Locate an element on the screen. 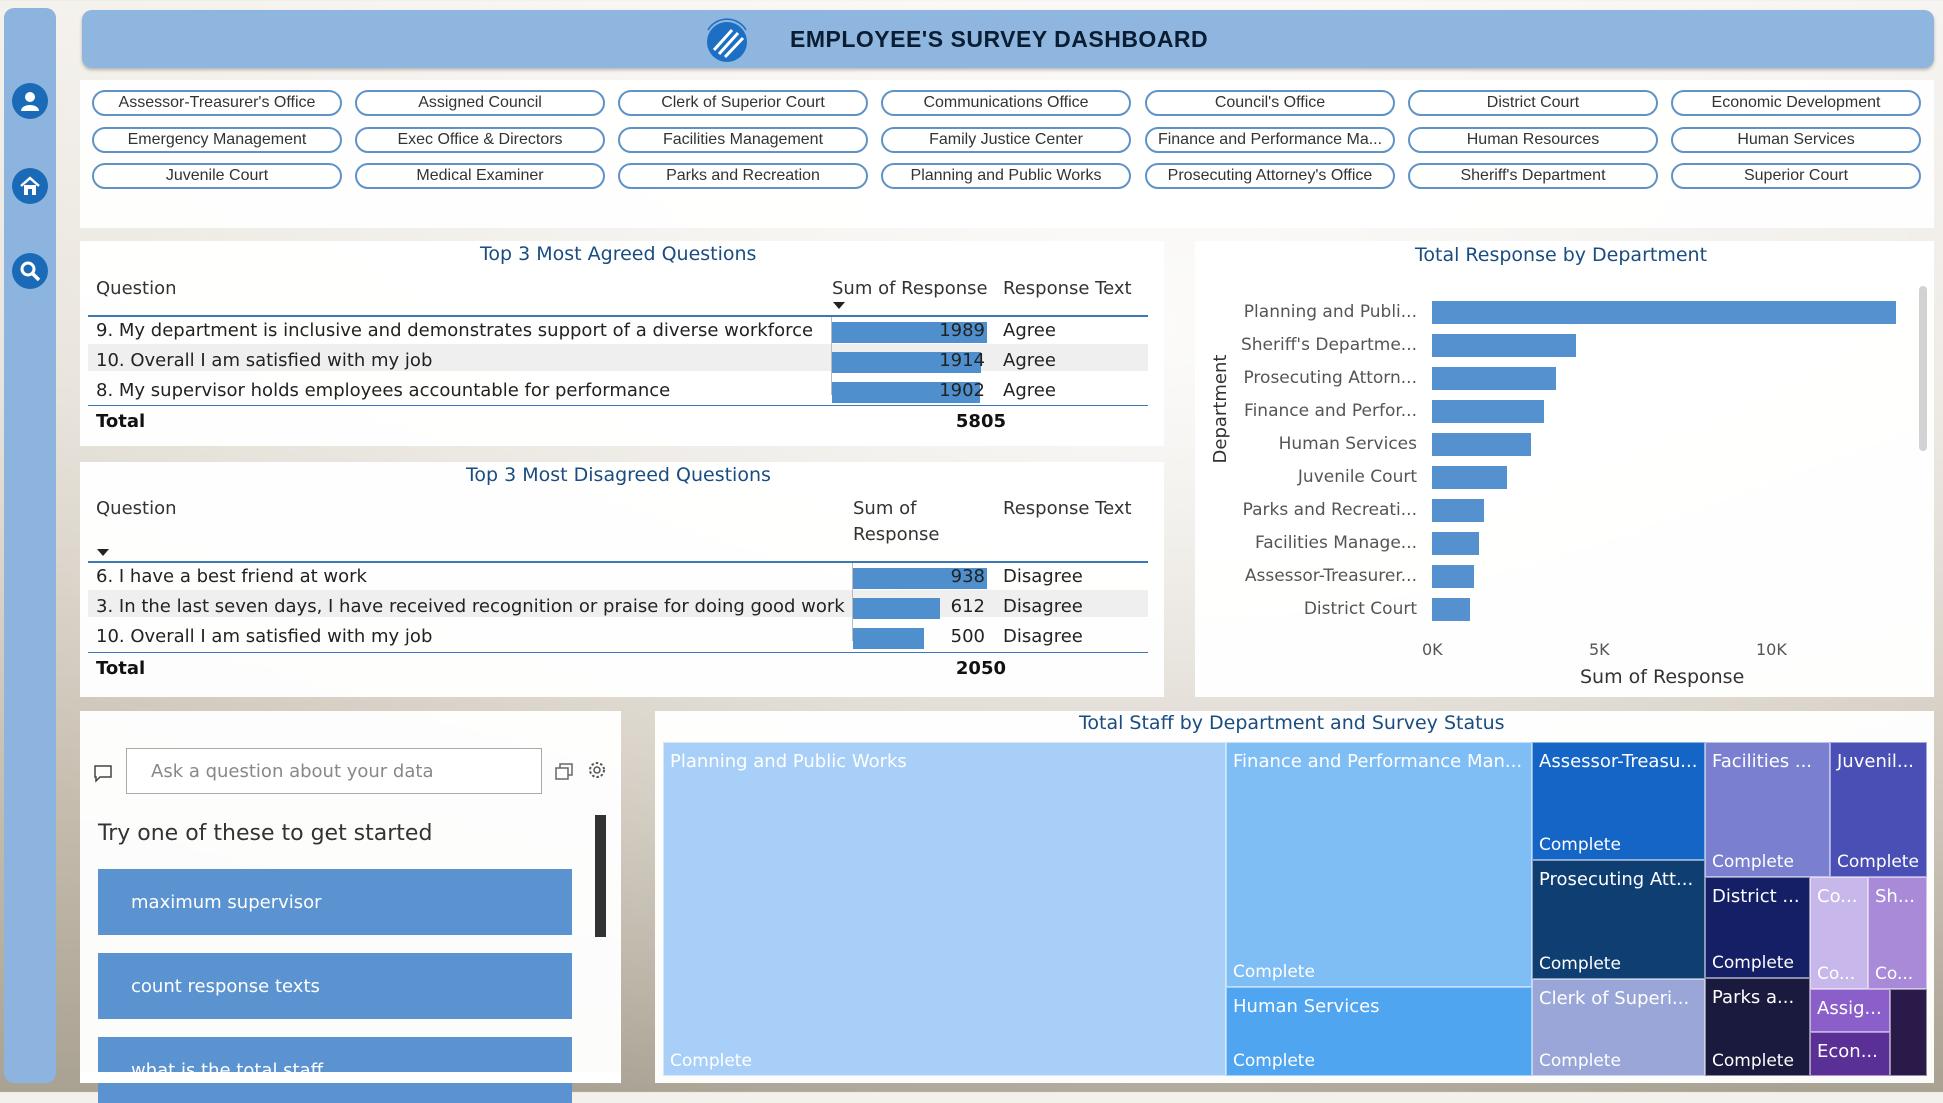  treemap-tile: Assessor-Treasu... Complete is located at coordinates (1618, 801).